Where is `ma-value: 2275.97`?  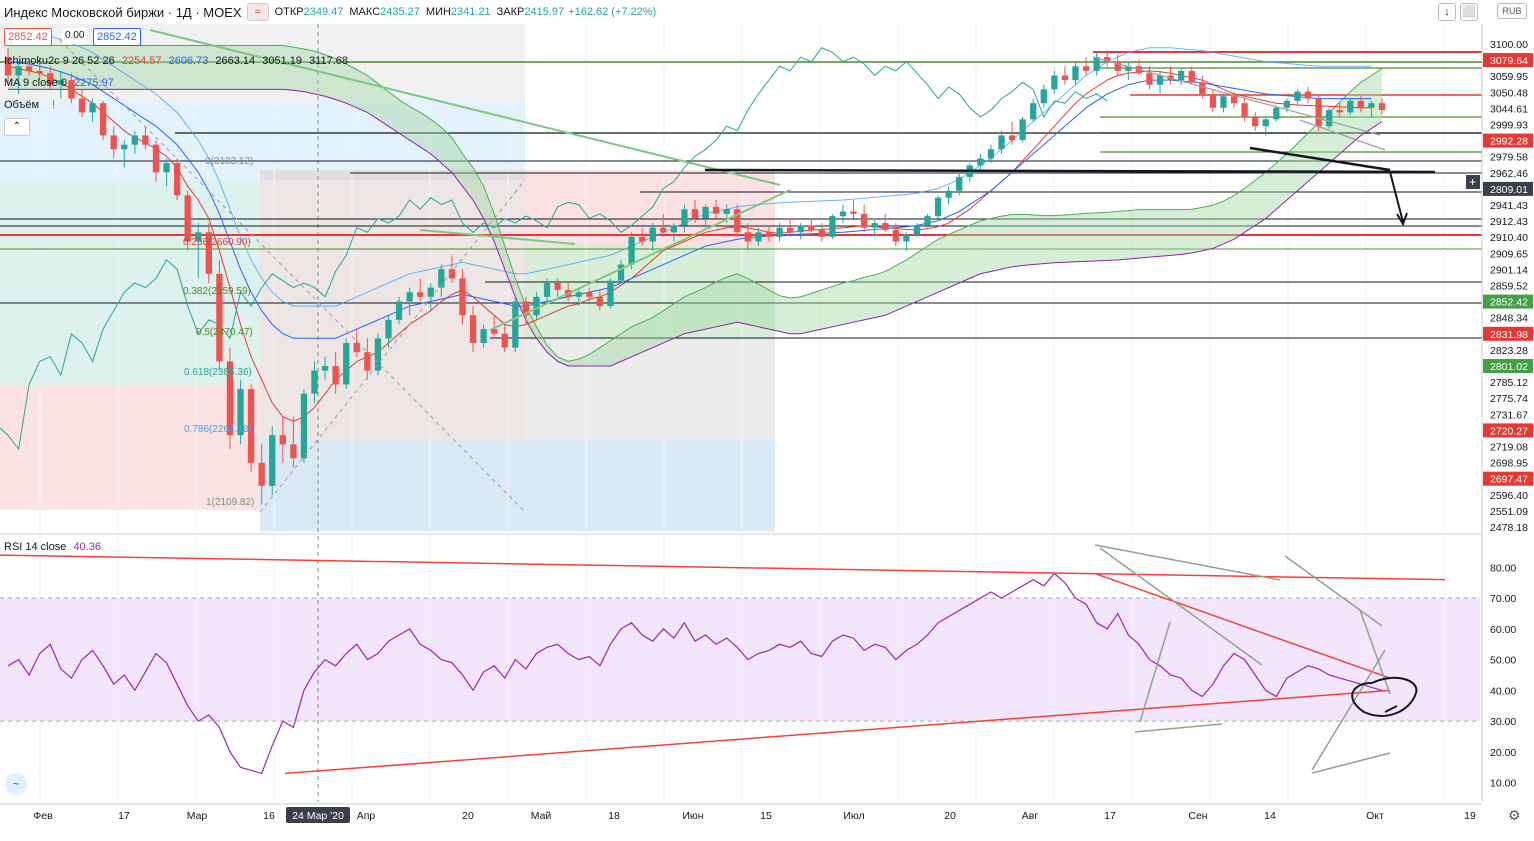 ma-value: 2275.97 is located at coordinates (94, 83).